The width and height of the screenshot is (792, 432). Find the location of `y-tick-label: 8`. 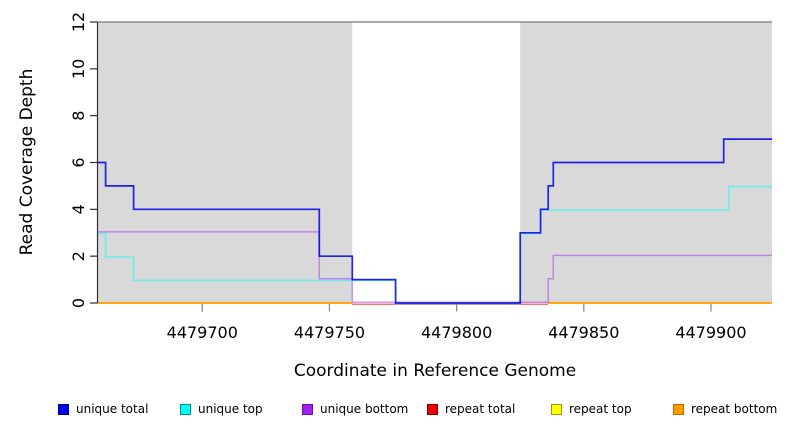

y-tick-label: 8 is located at coordinates (78, 116).